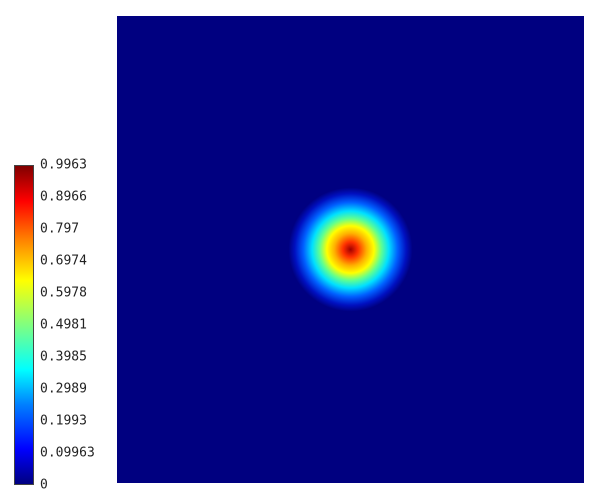  What do you see at coordinates (63, 325) in the screenshot?
I see `colorbar-tick-label: 0.4981` at bounding box center [63, 325].